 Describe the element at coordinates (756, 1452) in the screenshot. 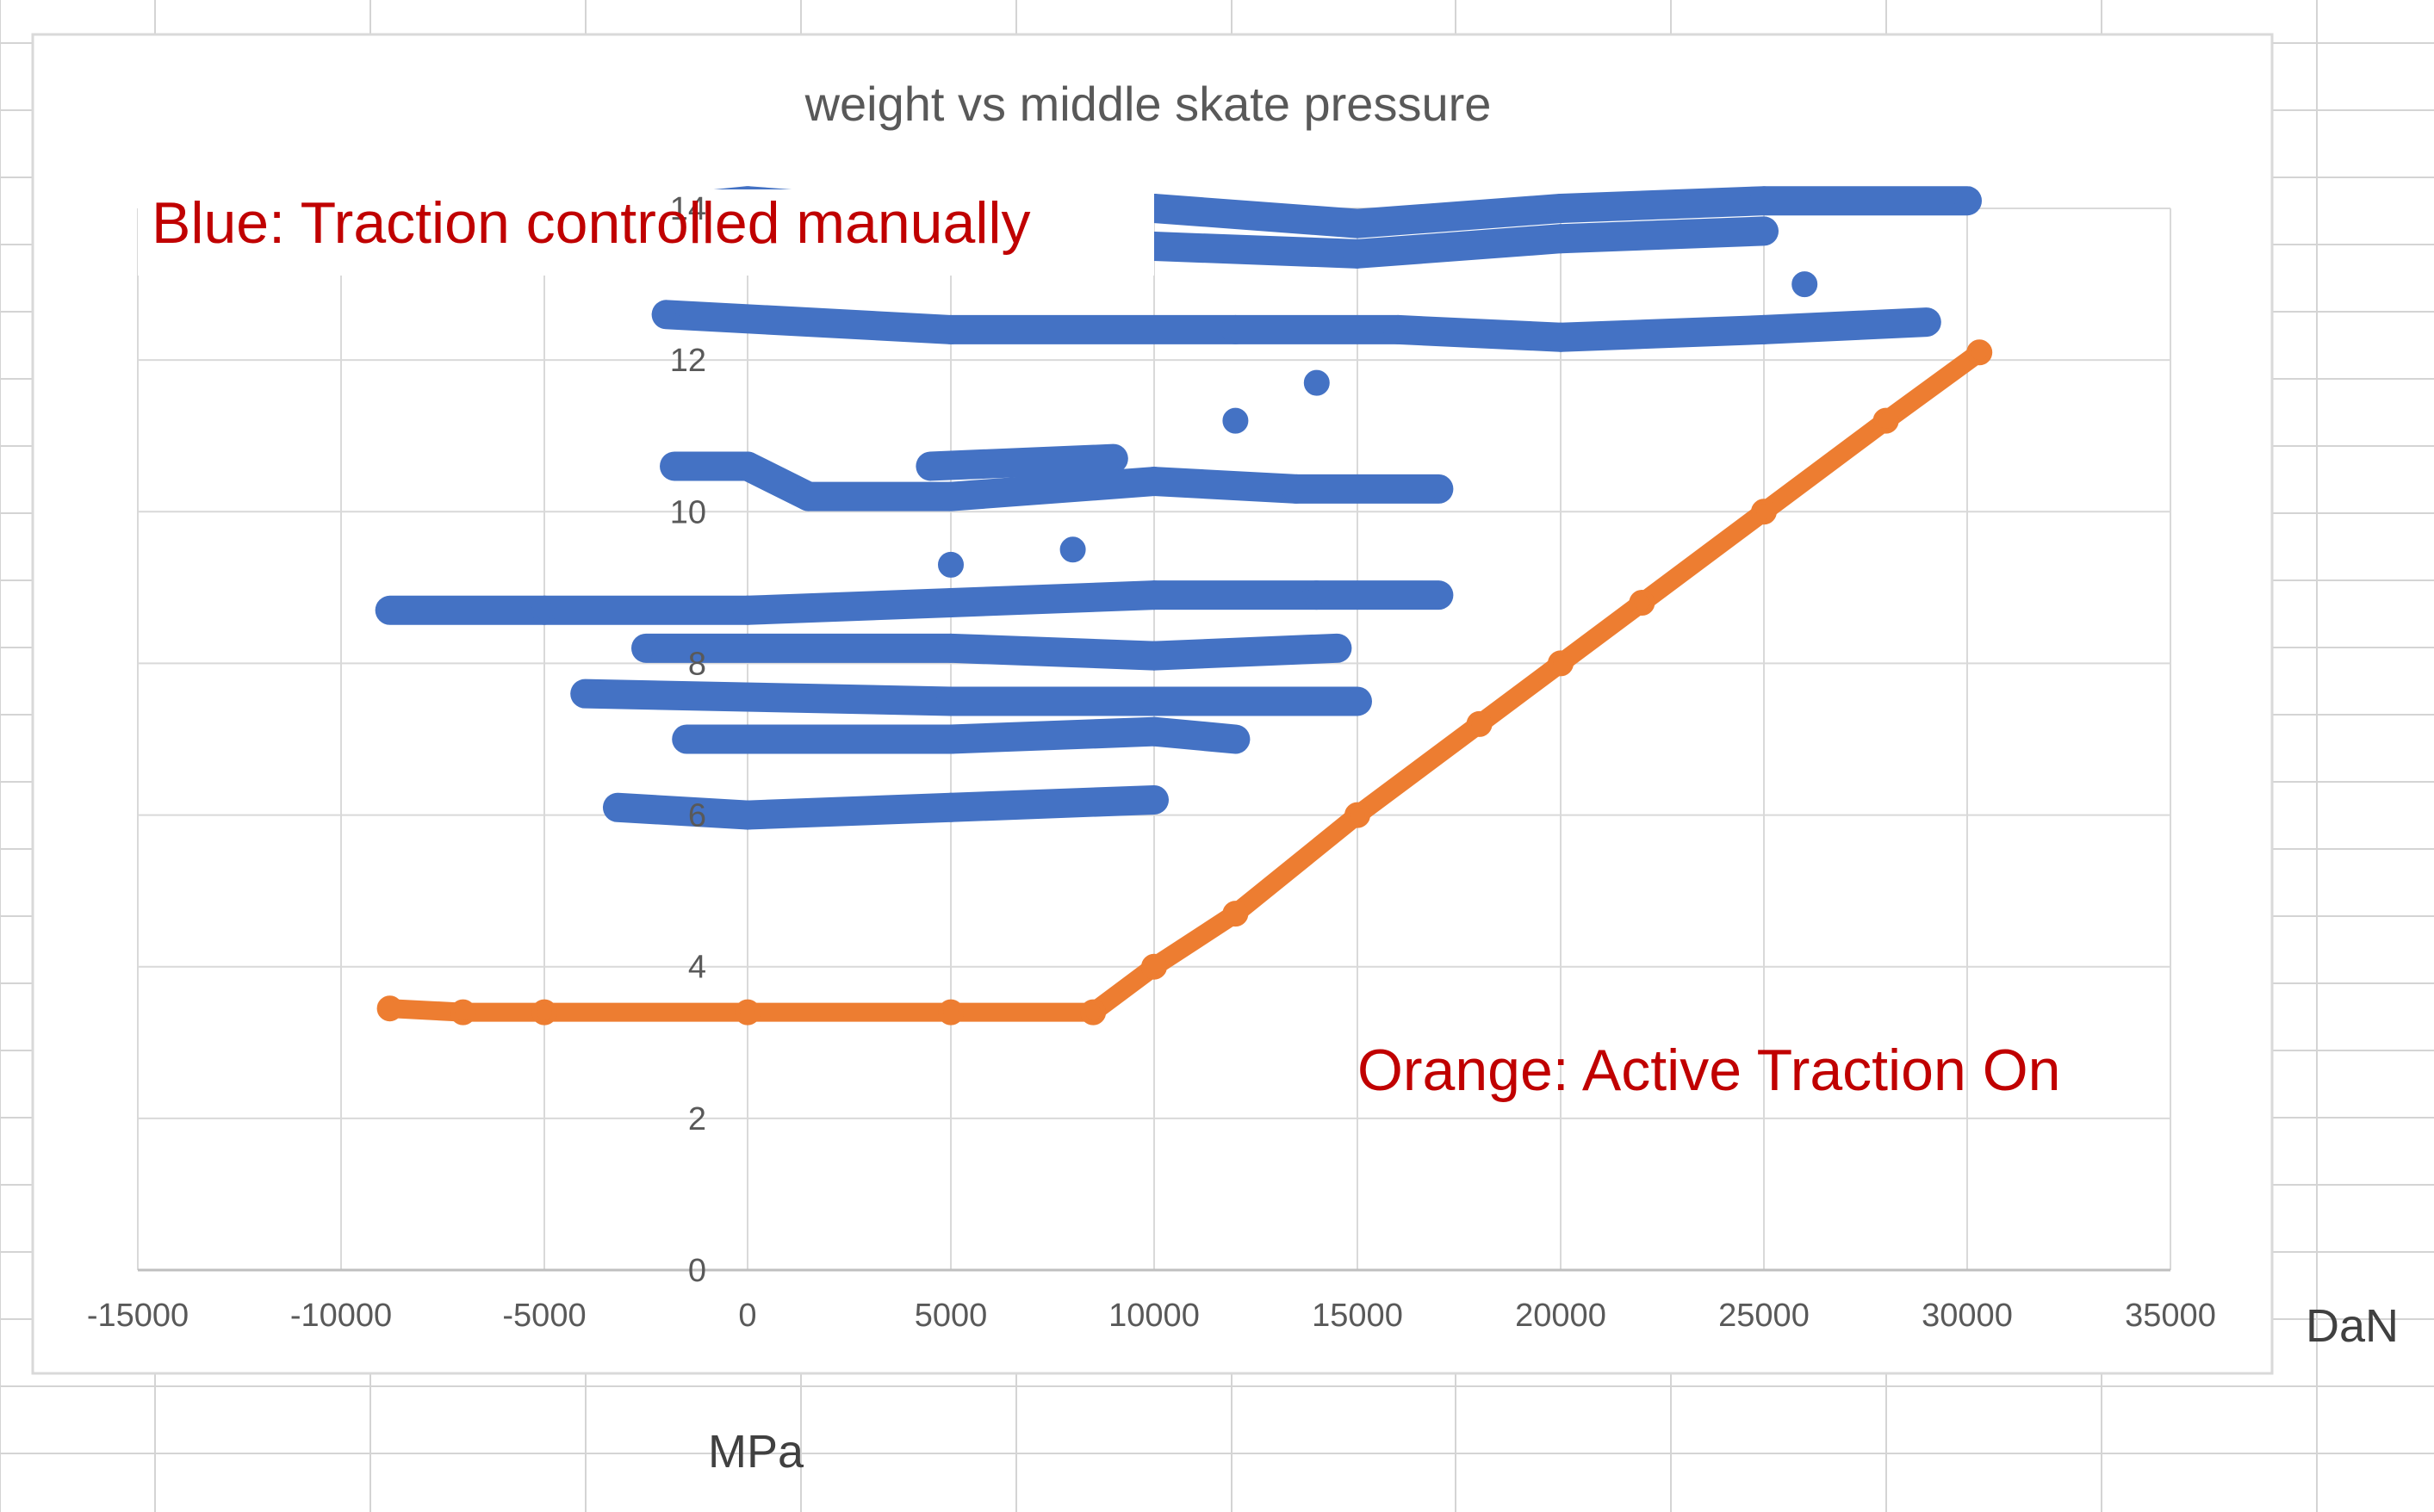

I see `unit-label-bottom: MPa` at that location.